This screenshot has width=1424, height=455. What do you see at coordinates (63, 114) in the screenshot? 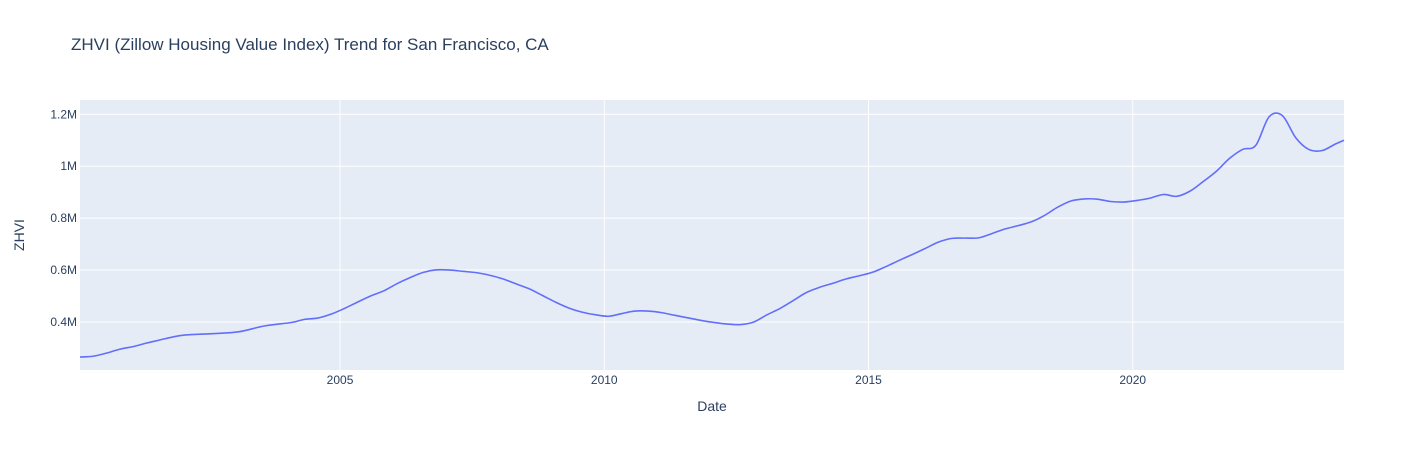
I see `y-tick-label: 1.2M` at bounding box center [63, 114].